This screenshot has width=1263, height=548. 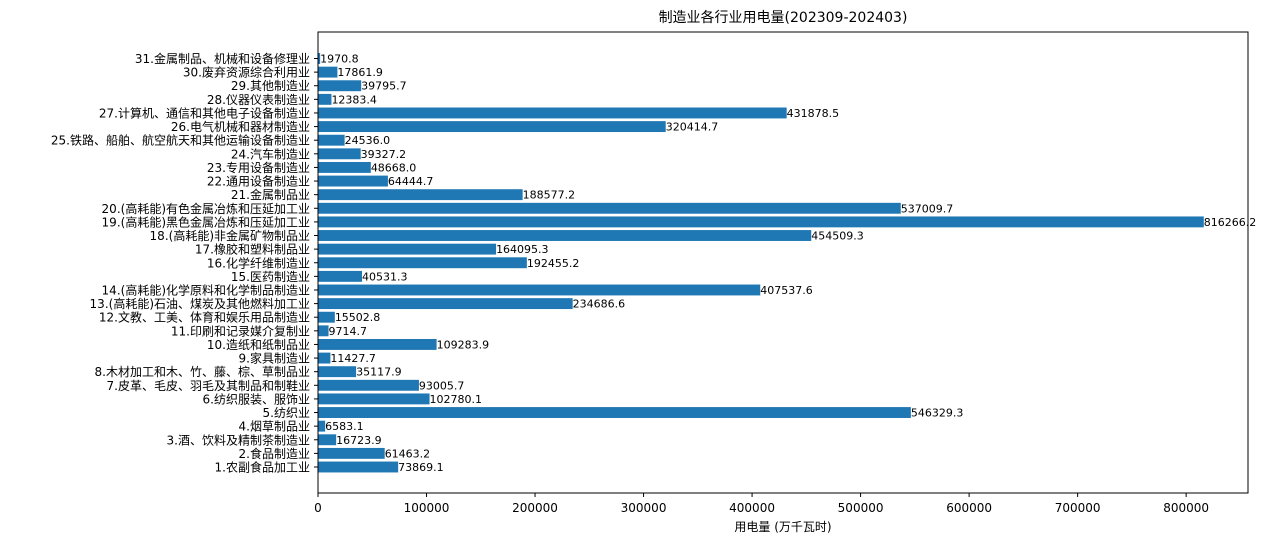 I want to click on y-tick-label: 30.废弃资源综合利用业, so click(x=246, y=72).